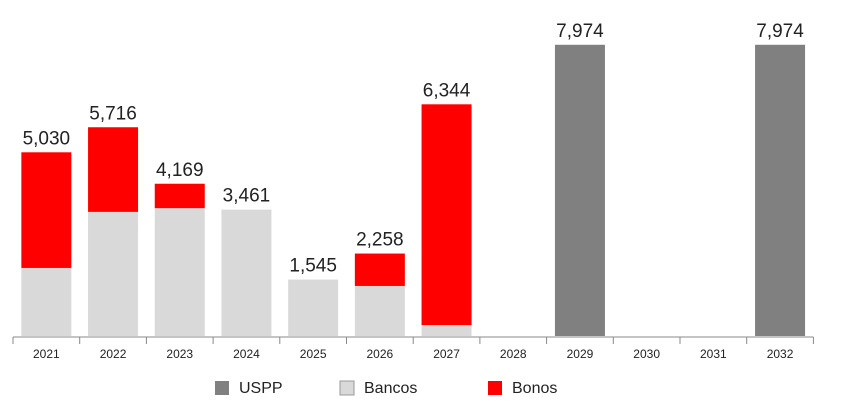 The width and height of the screenshot is (868, 401). Describe the element at coordinates (780, 354) in the screenshot. I see `x-tick-label: 2032` at that location.